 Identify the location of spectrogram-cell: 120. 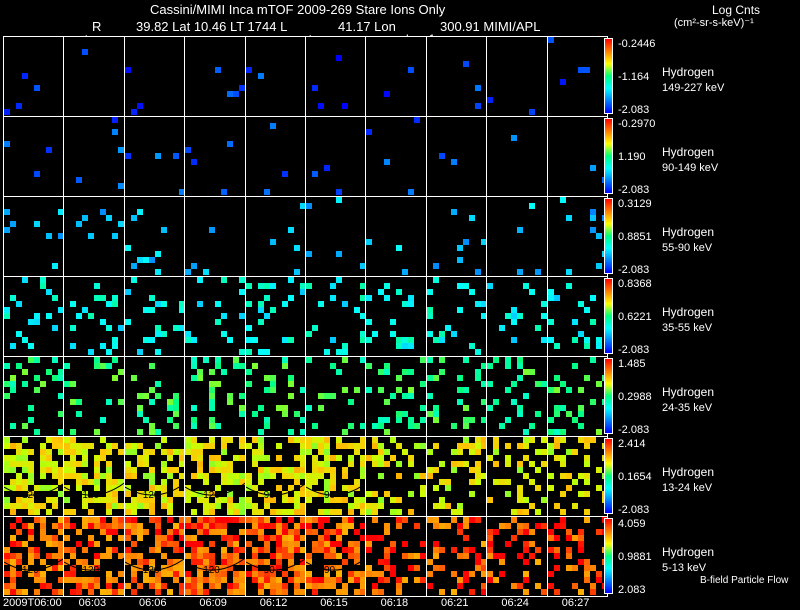
(34, 556).